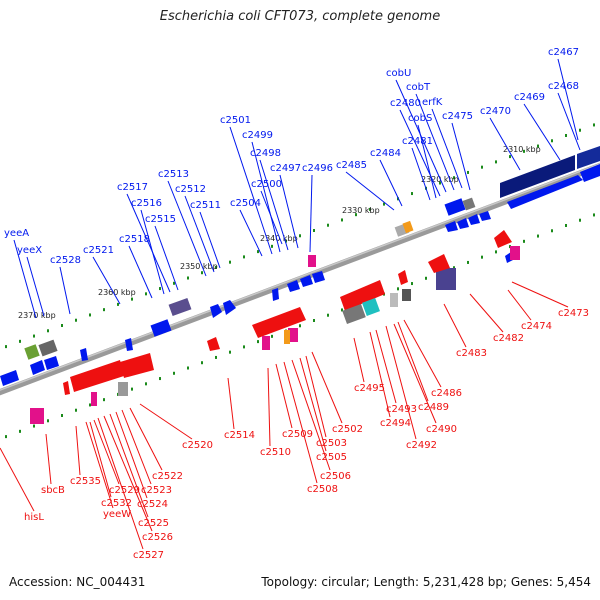 The image size is (600, 600). I want to click on gene-label: c2515, so click(160, 219).